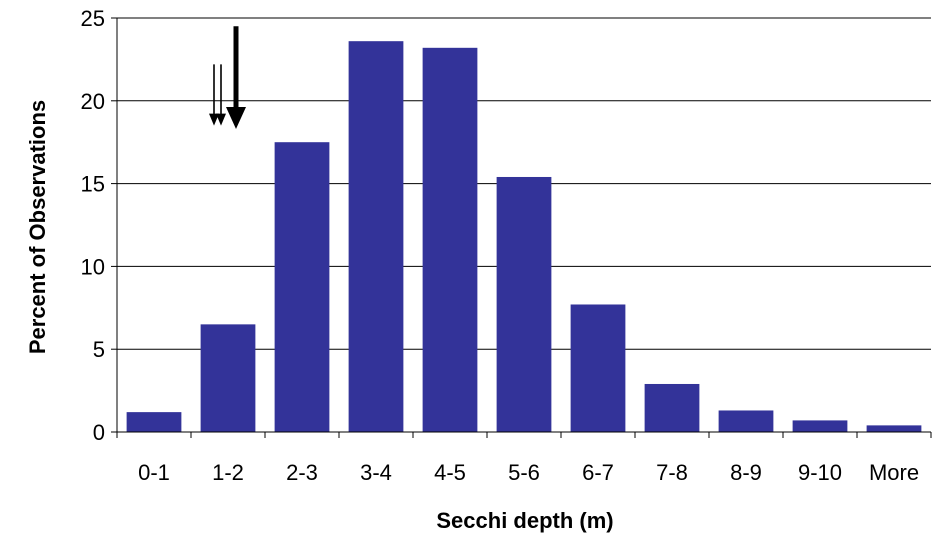 The width and height of the screenshot is (944, 547). Describe the element at coordinates (93, 266) in the screenshot. I see `y-tick-label: 10` at that location.